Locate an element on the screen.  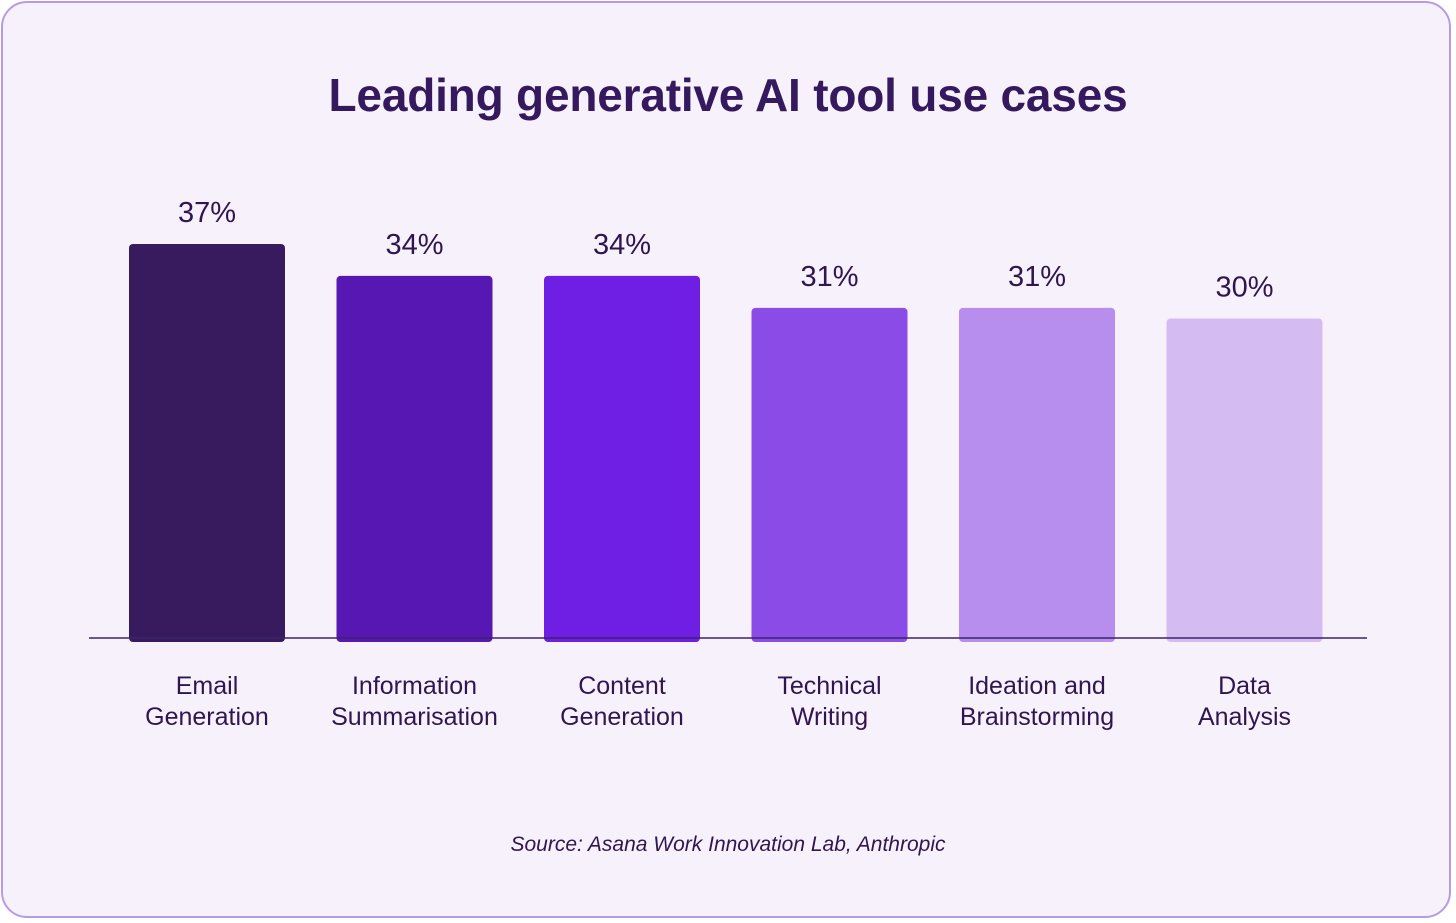
category-label-4: Technical Writing is located at coordinates (829, 701).